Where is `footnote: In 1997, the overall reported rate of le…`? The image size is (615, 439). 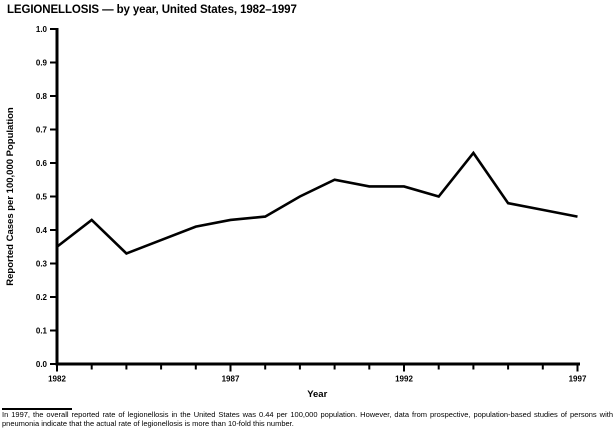 footnote: In 1997, the overall reported rate of le… is located at coordinates (307, 419).